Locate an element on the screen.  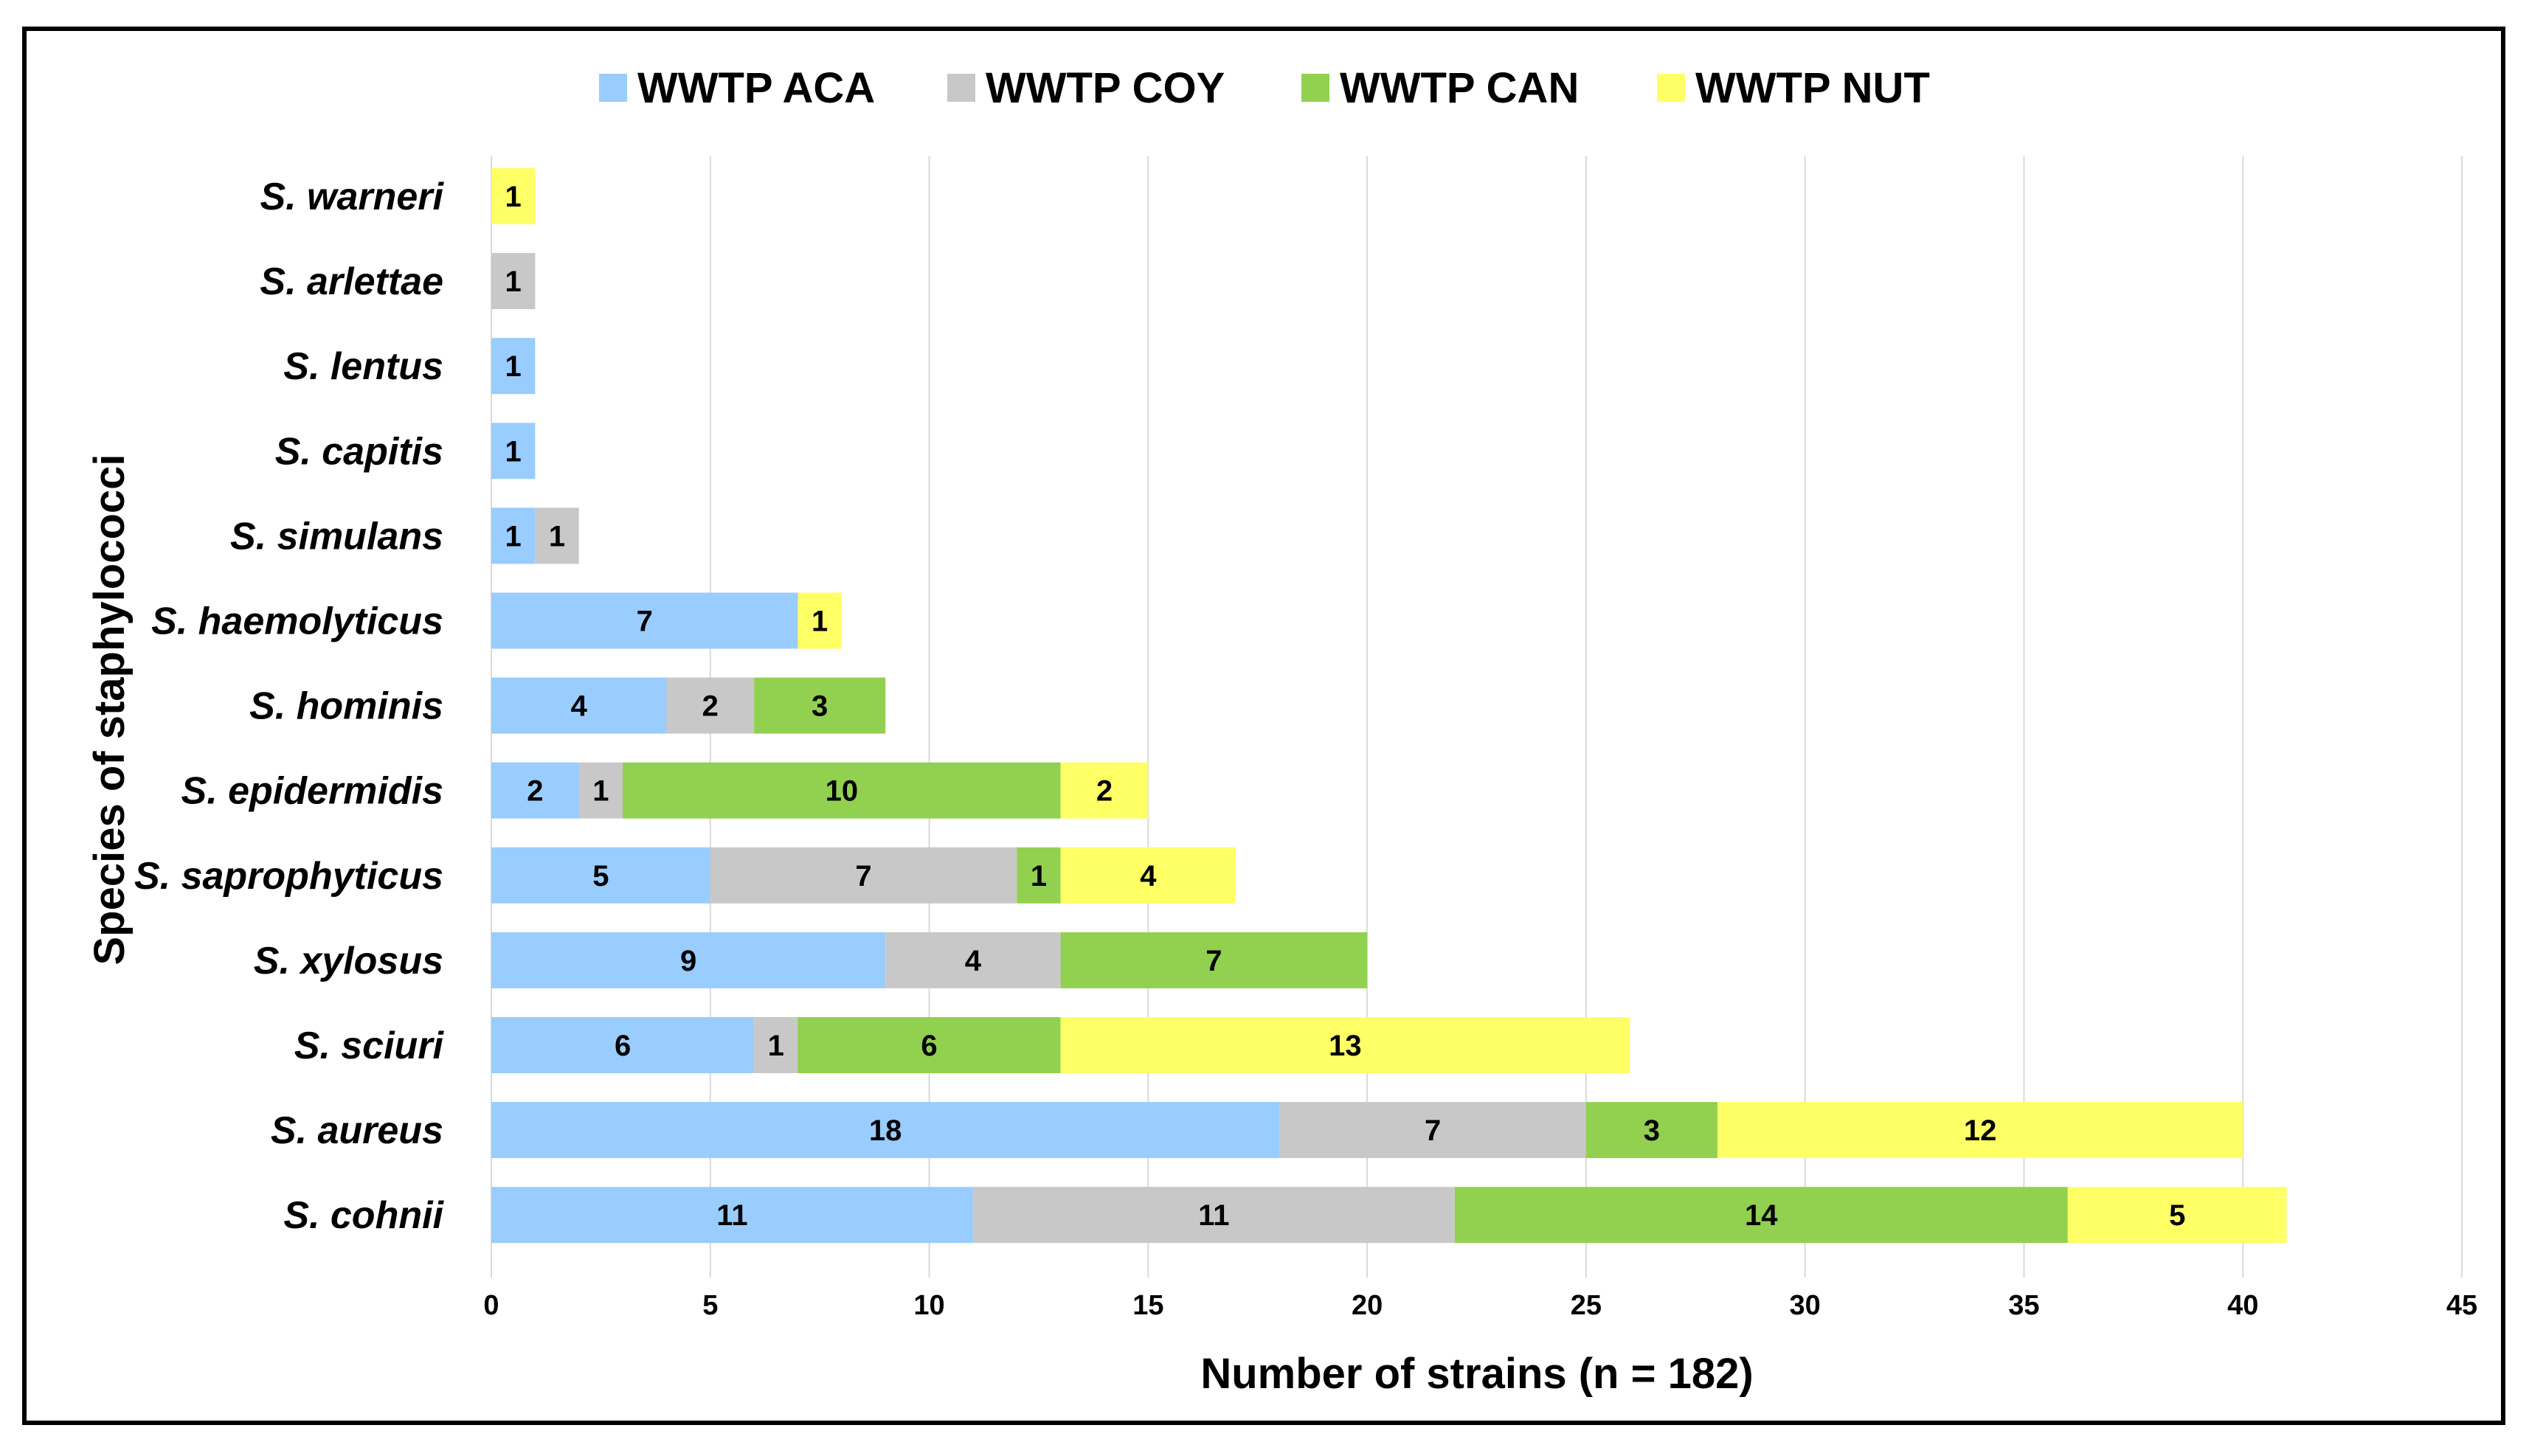
tick-layer: 0 5 10 15 20 25 30 35 40 45 is located at coordinates (1480, 1305).